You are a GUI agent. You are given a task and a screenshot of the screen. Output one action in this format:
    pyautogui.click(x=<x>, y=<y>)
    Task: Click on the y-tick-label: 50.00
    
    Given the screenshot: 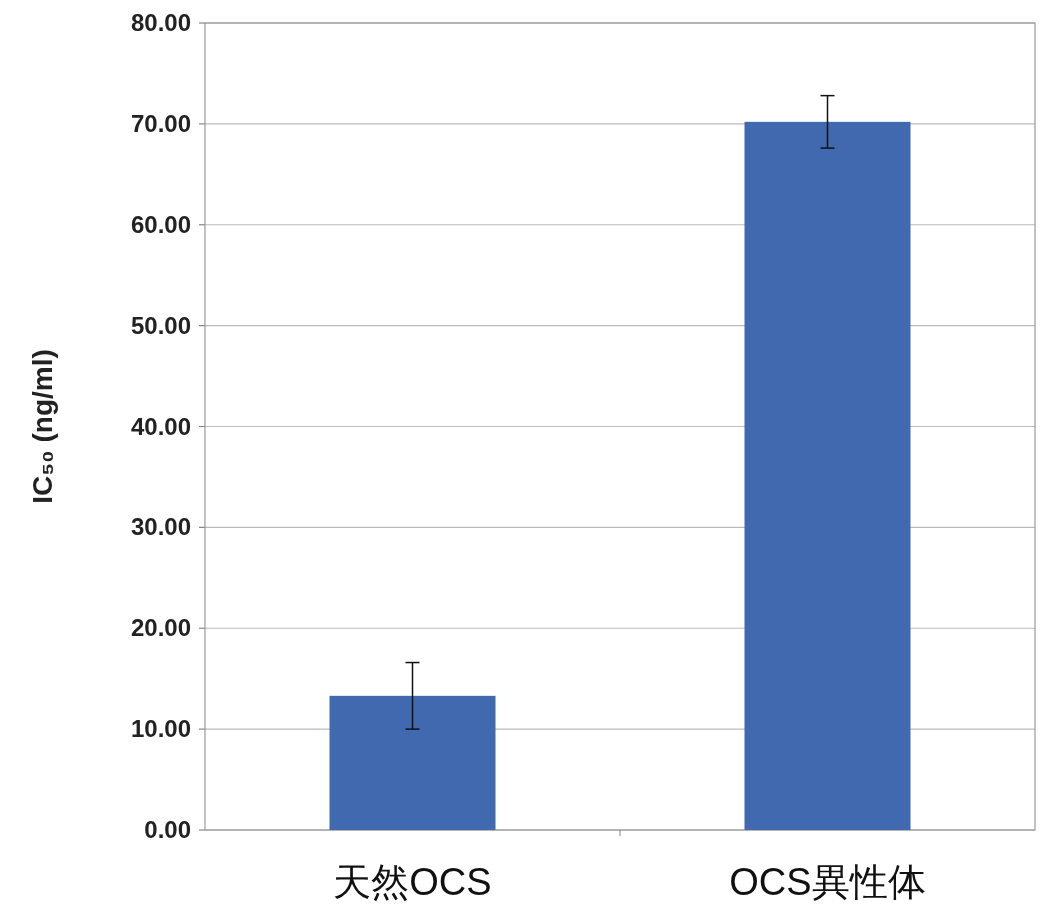 What is the action you would take?
    pyautogui.click(x=160, y=325)
    